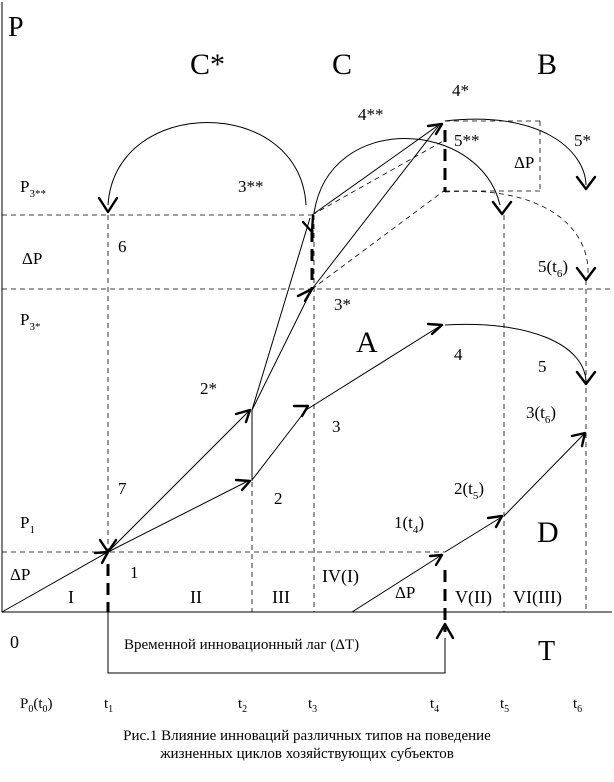  I want to click on delta-p-left-top: ΔP, so click(32, 258).